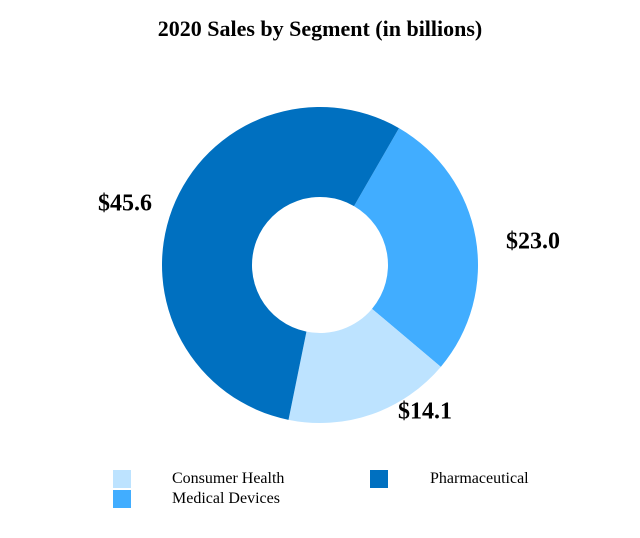 This screenshot has width=640, height=538. What do you see at coordinates (122, 479) in the screenshot?
I see `legend-swatch-consumer-health` at bounding box center [122, 479].